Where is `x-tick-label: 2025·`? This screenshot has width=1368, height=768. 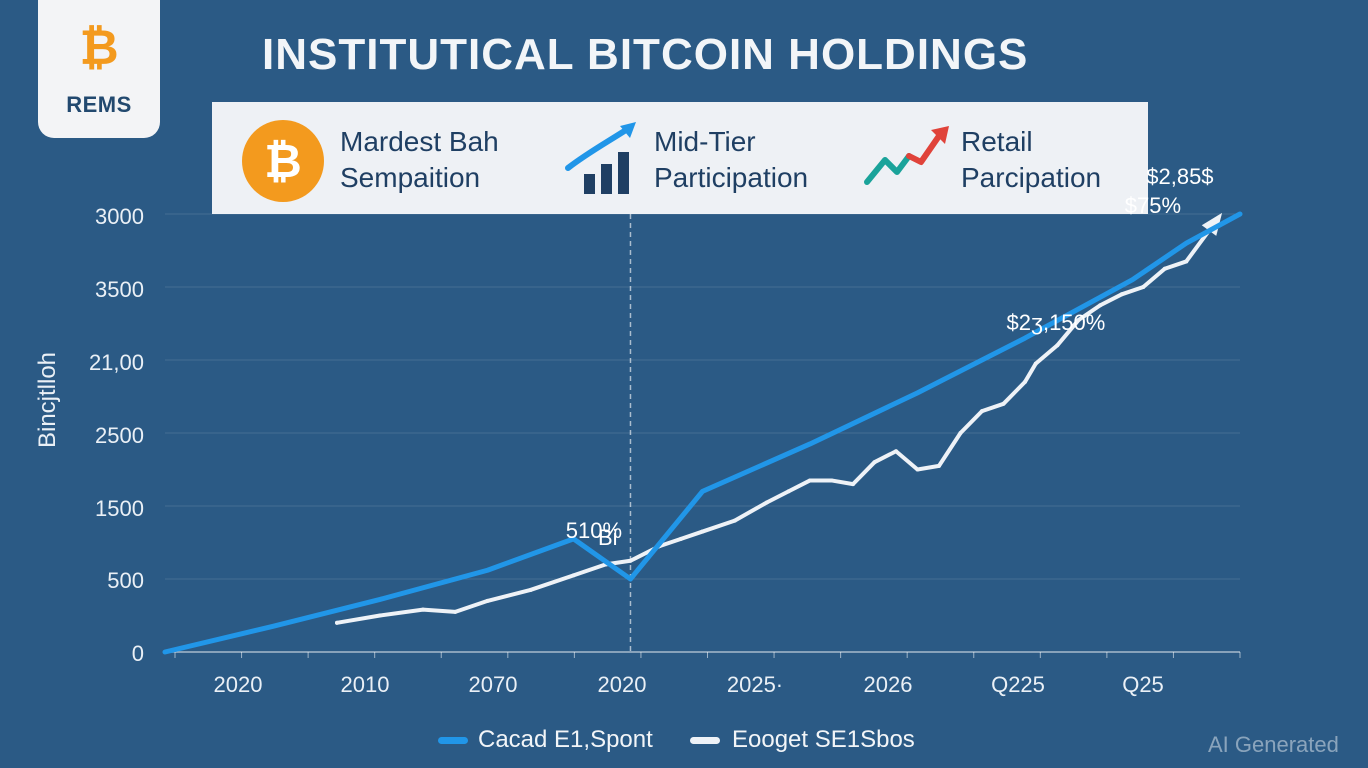 x-tick-label: 2025· is located at coordinates (755, 684).